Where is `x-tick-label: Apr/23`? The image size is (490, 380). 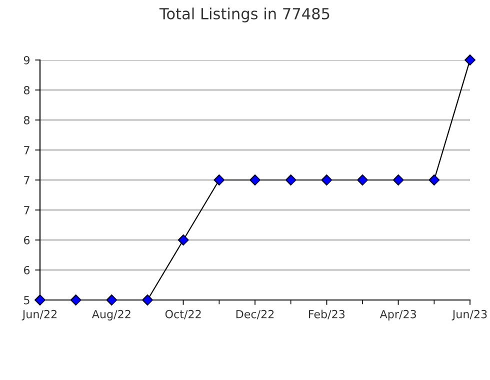
x-tick-label: Apr/23 is located at coordinates (398, 315).